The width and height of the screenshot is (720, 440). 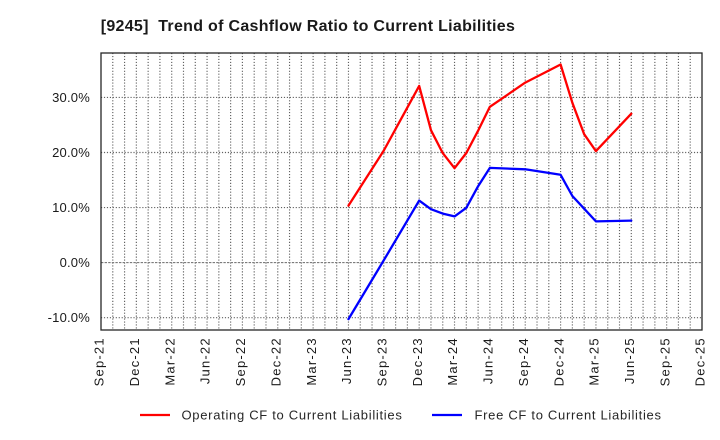 I want to click on svg-text: Mar-25, so click(x=594, y=361).